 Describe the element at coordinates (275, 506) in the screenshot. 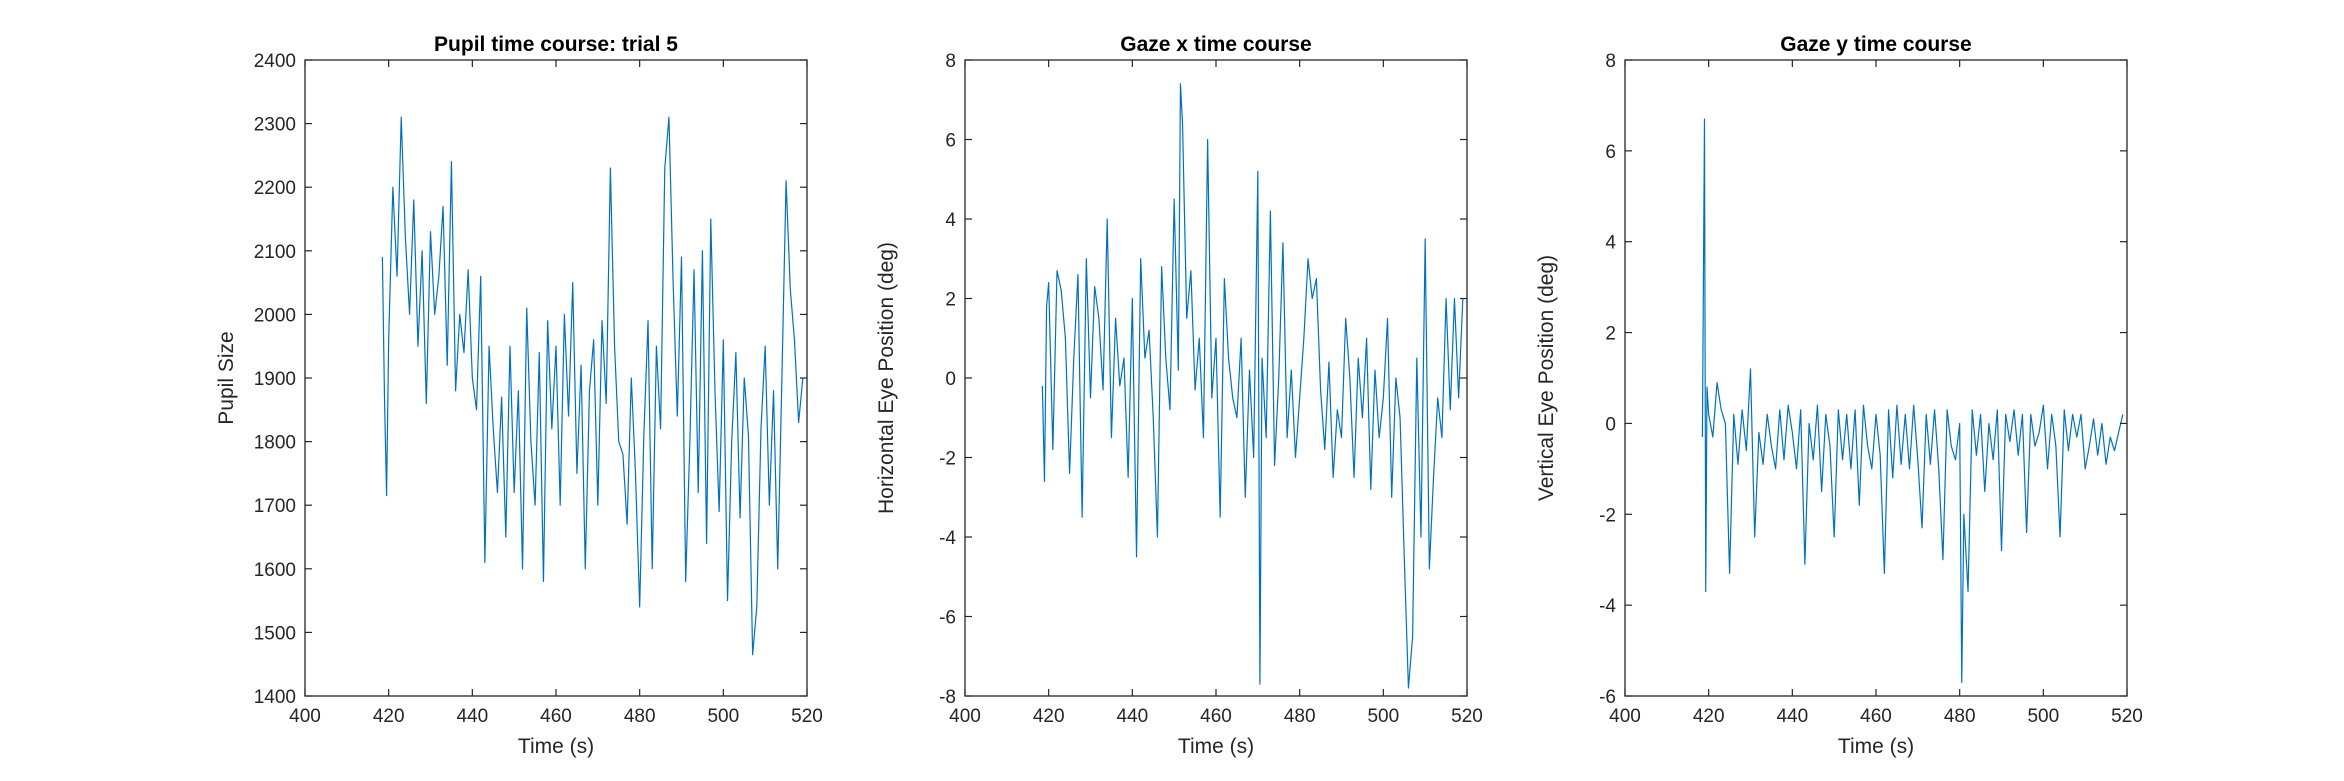

I see `y-tick-label: 1700` at that location.